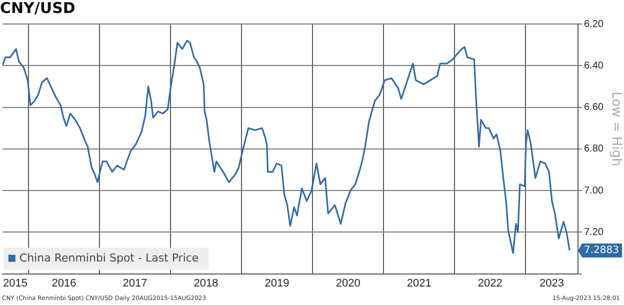  Describe the element at coordinates (38, 8) in the screenshot. I see `chart-title: CNY/USD` at that location.